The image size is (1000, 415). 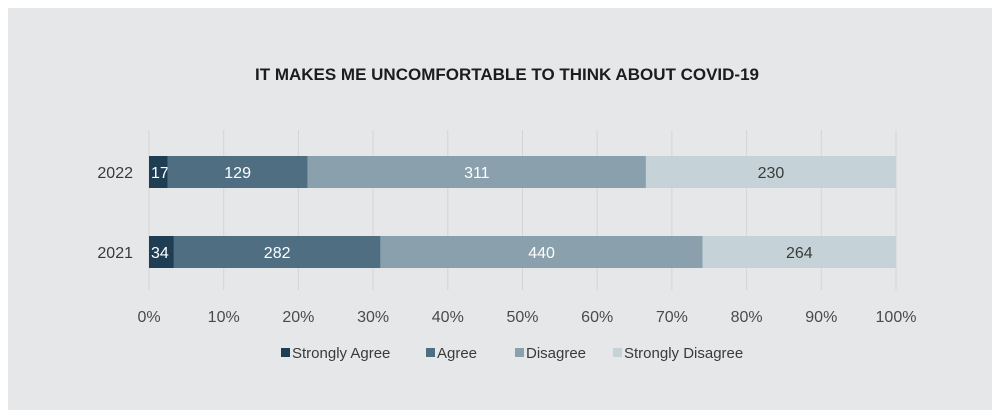 I want to click on x-tick-label: 40%, so click(x=448, y=317).